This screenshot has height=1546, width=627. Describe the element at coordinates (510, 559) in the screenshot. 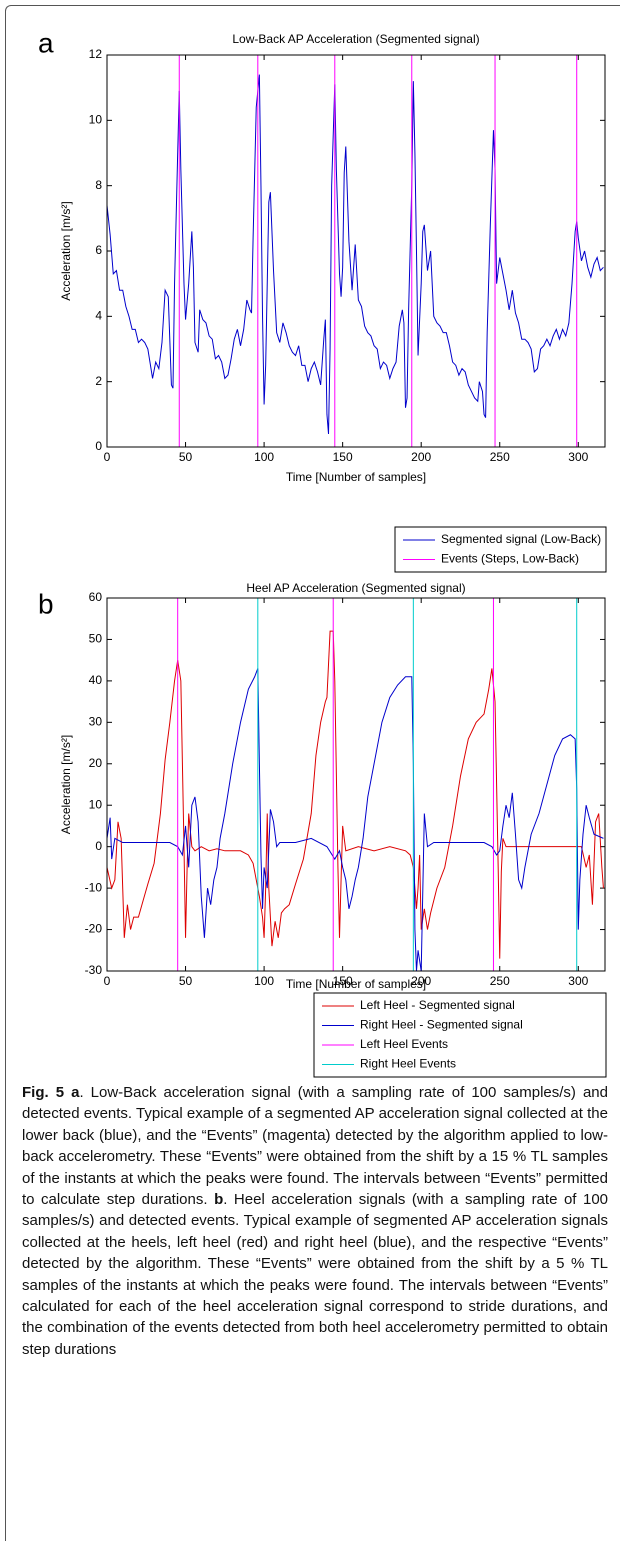

I see `legend-label: Events (Steps, Low-Back)` at that location.